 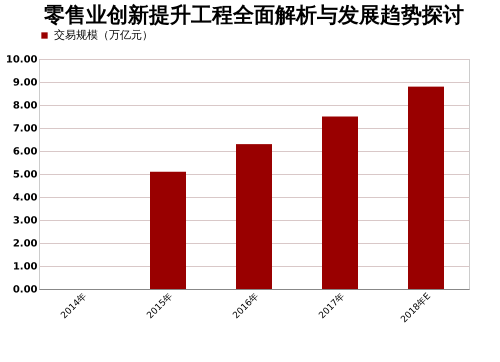 I want to click on y-tick-label: 7.00, so click(x=25, y=129).